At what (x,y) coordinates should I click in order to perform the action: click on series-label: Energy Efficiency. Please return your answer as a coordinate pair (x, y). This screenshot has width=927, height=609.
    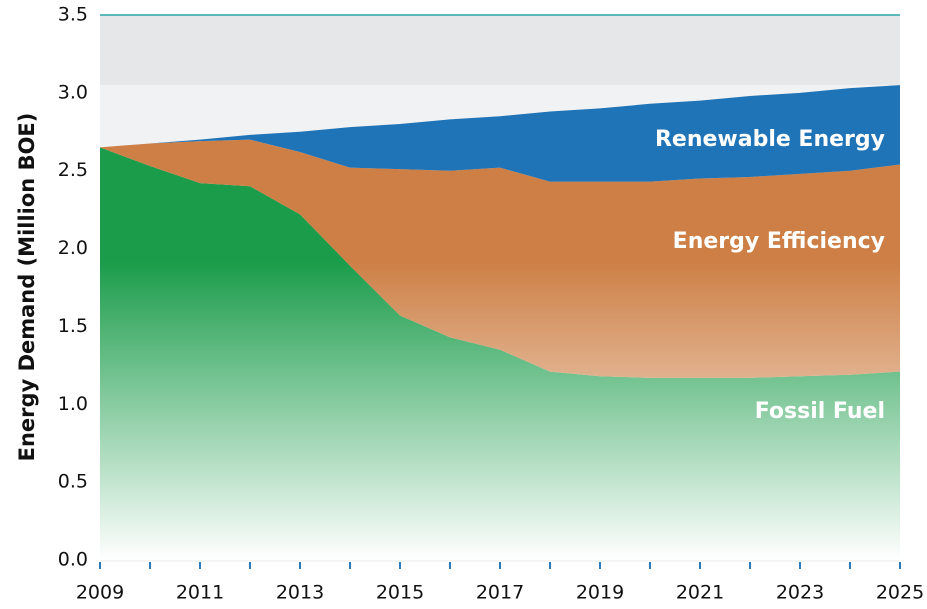
    Looking at the image, I should click on (779, 241).